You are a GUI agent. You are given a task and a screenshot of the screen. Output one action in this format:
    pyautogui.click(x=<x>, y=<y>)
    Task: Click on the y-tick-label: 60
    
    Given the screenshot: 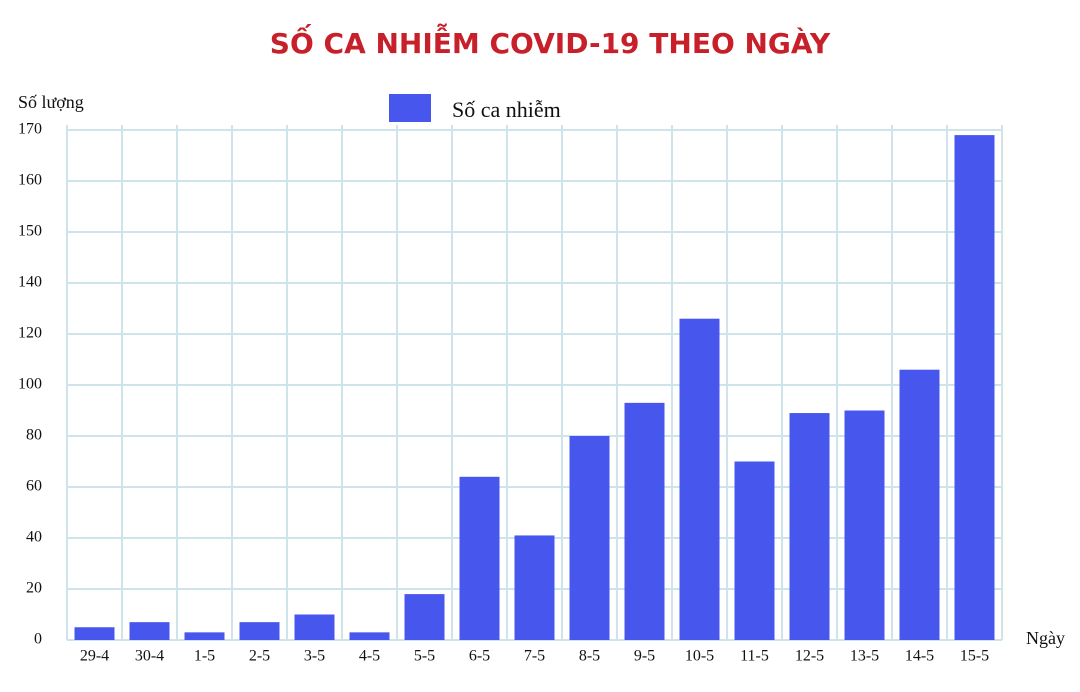 What is the action you would take?
    pyautogui.click(x=34, y=486)
    